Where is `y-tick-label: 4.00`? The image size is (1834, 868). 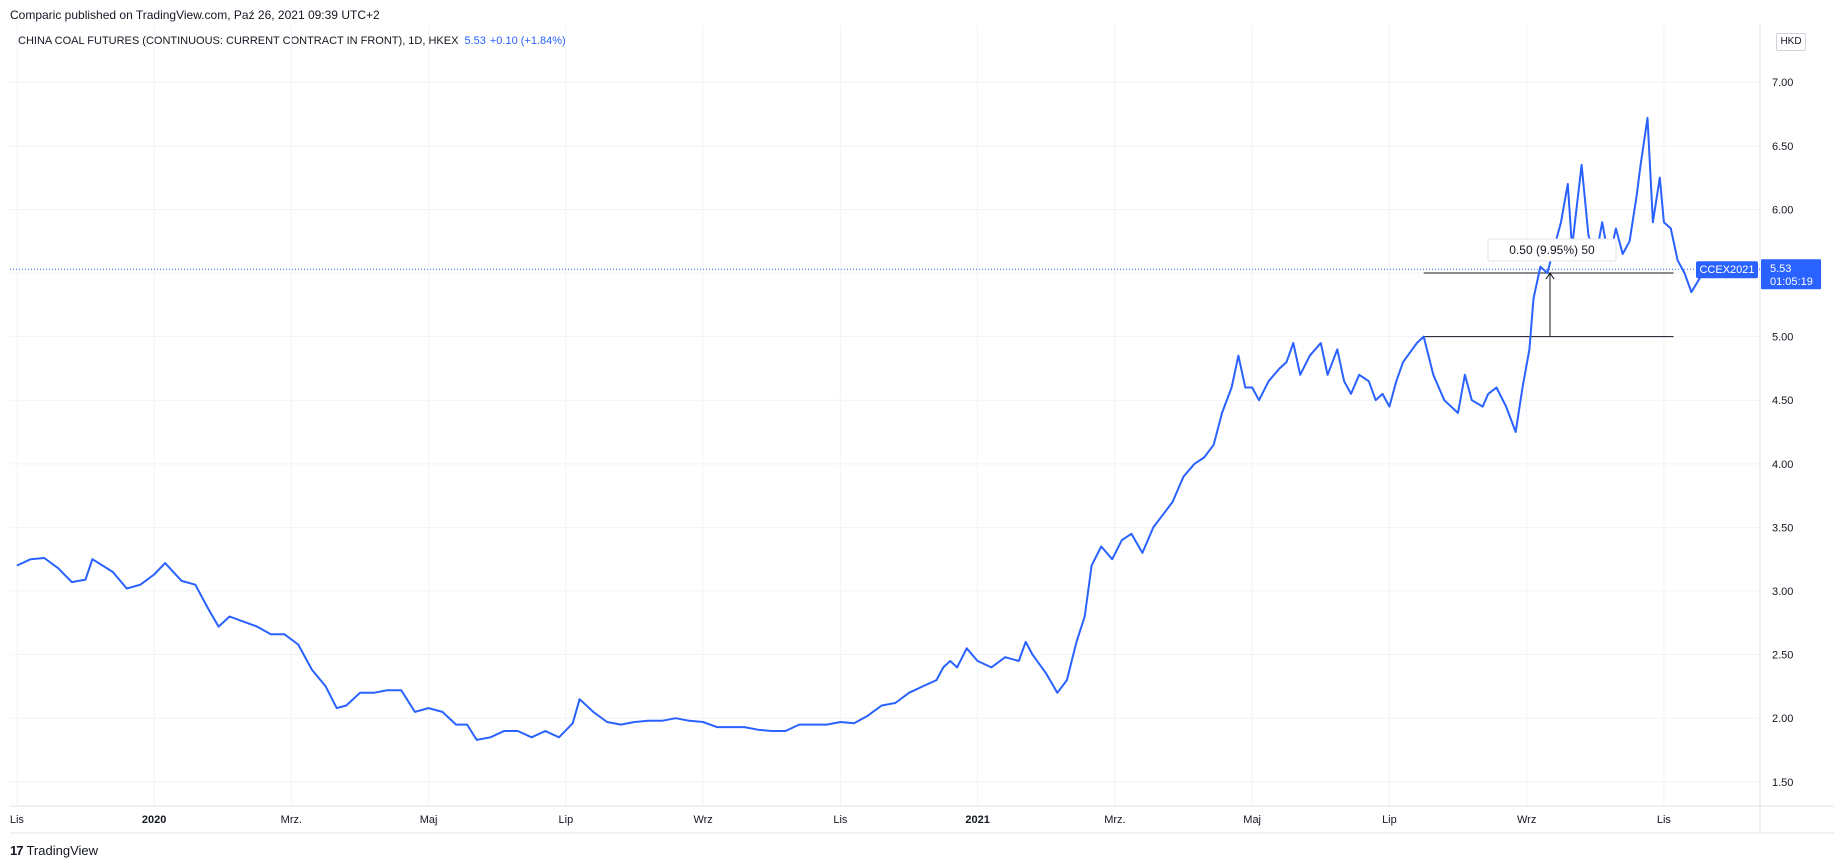
y-tick-label: 4.00 is located at coordinates (1782, 465).